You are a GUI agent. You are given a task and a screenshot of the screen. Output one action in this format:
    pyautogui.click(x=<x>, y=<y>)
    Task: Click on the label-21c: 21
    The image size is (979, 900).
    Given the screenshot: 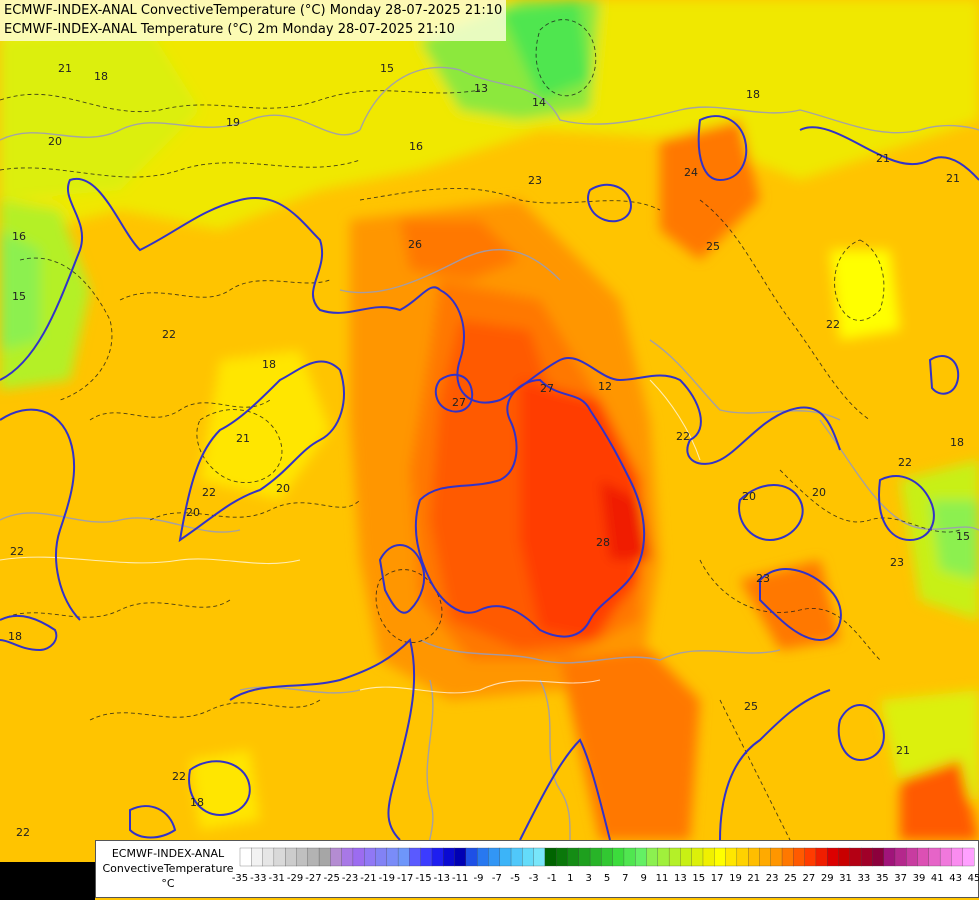 What is the action you would take?
    pyautogui.click(x=953, y=178)
    